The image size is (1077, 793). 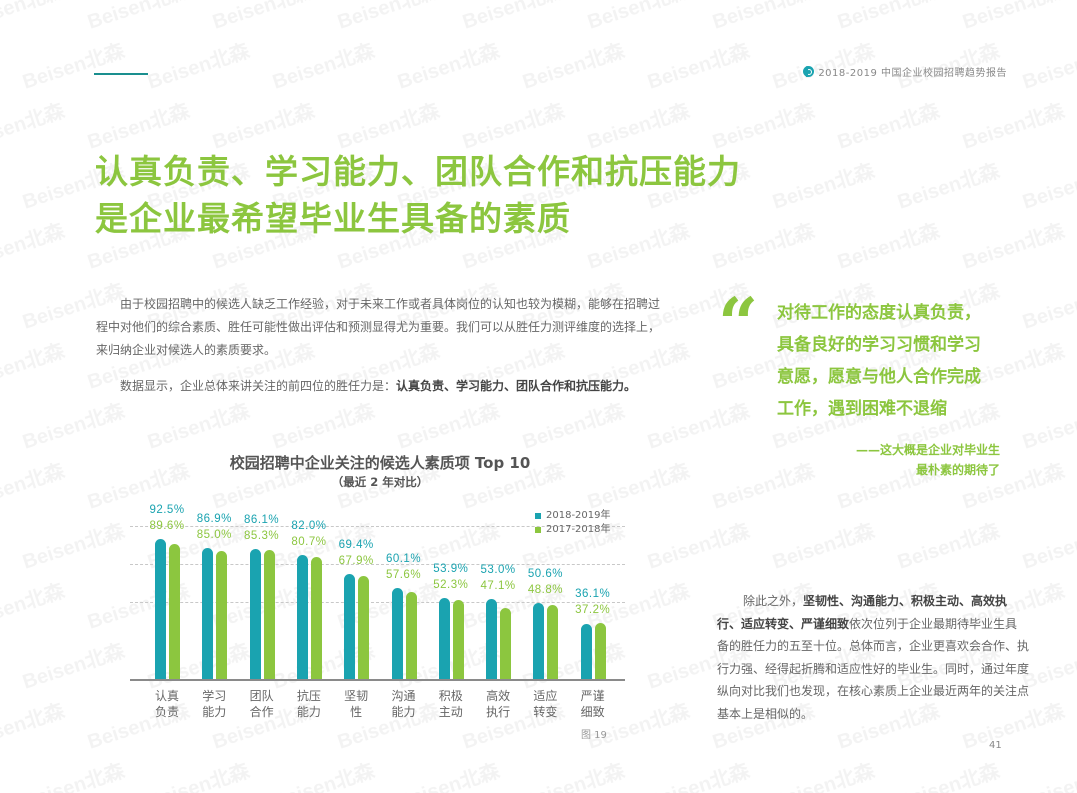 What do you see at coordinates (957, 470) in the screenshot?
I see `quote-attribution-line-2: 最朴素的期待了` at bounding box center [957, 470].